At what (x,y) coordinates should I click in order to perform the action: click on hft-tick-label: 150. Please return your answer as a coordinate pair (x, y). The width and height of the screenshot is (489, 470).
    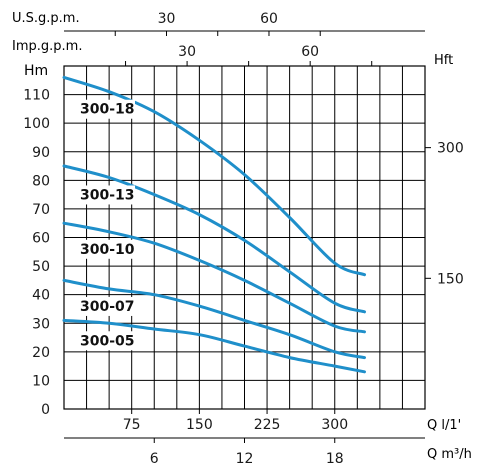
    Looking at the image, I should click on (450, 279).